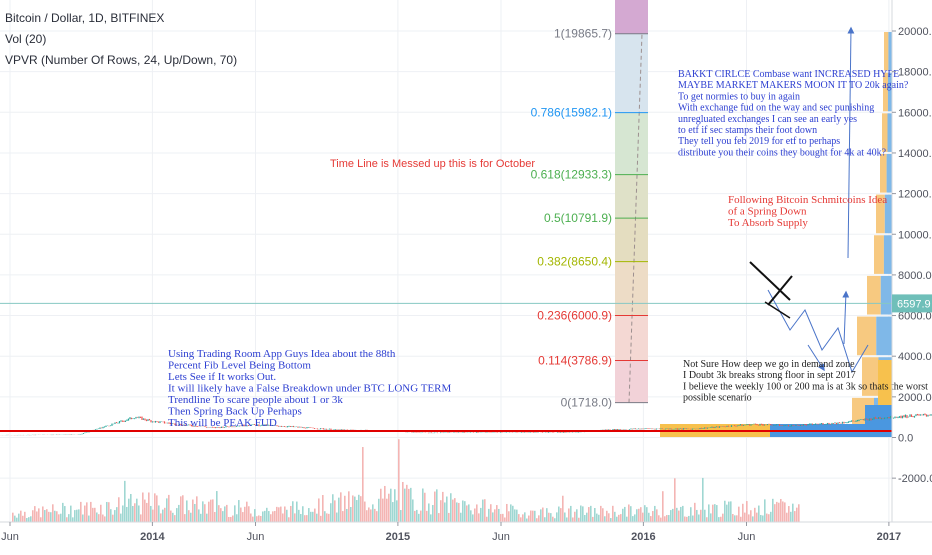 This screenshot has width=932, height=555. I want to click on volume-bars, so click(406, 480).